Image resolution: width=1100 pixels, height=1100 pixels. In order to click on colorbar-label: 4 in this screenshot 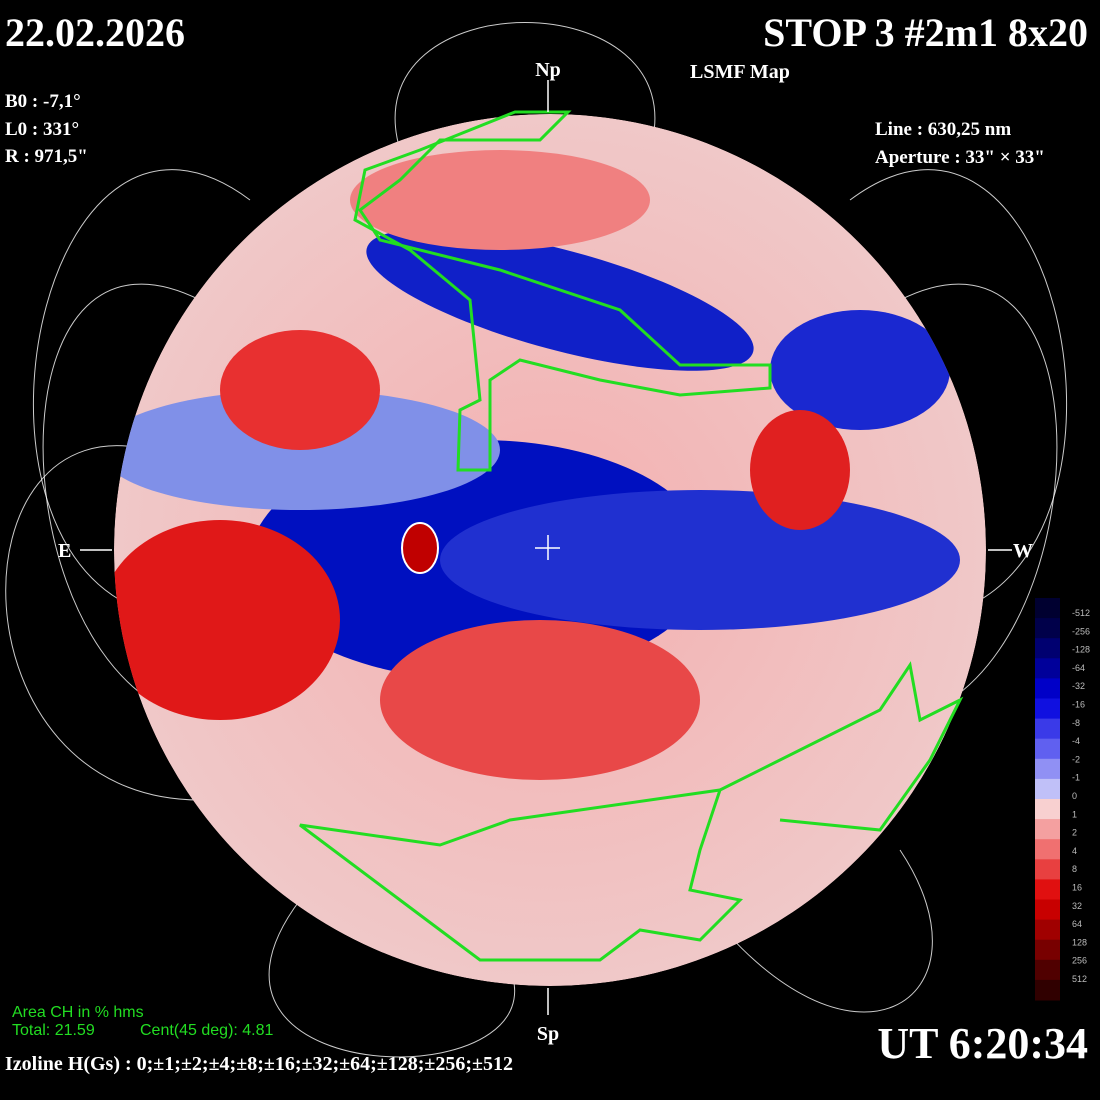, I will do `click(1074, 851)`.